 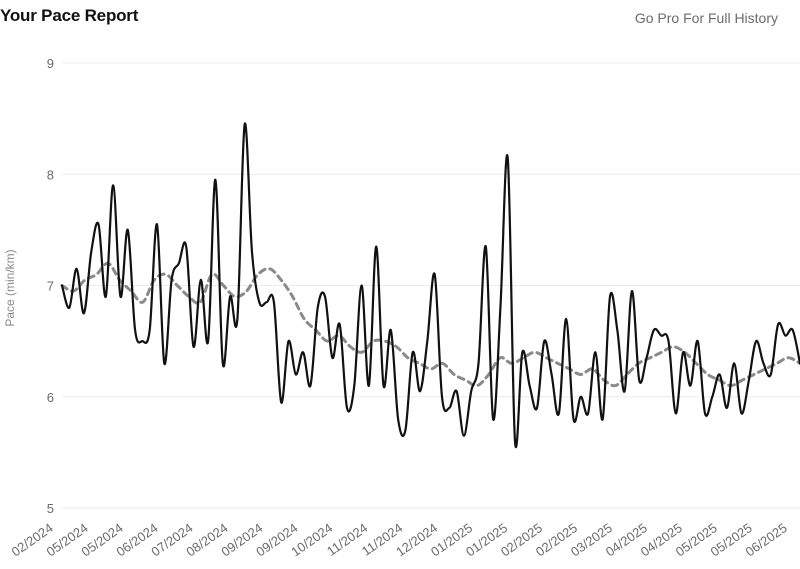 What do you see at coordinates (69, 15) in the screenshot?
I see `page-title: Your Pace Report` at bounding box center [69, 15].